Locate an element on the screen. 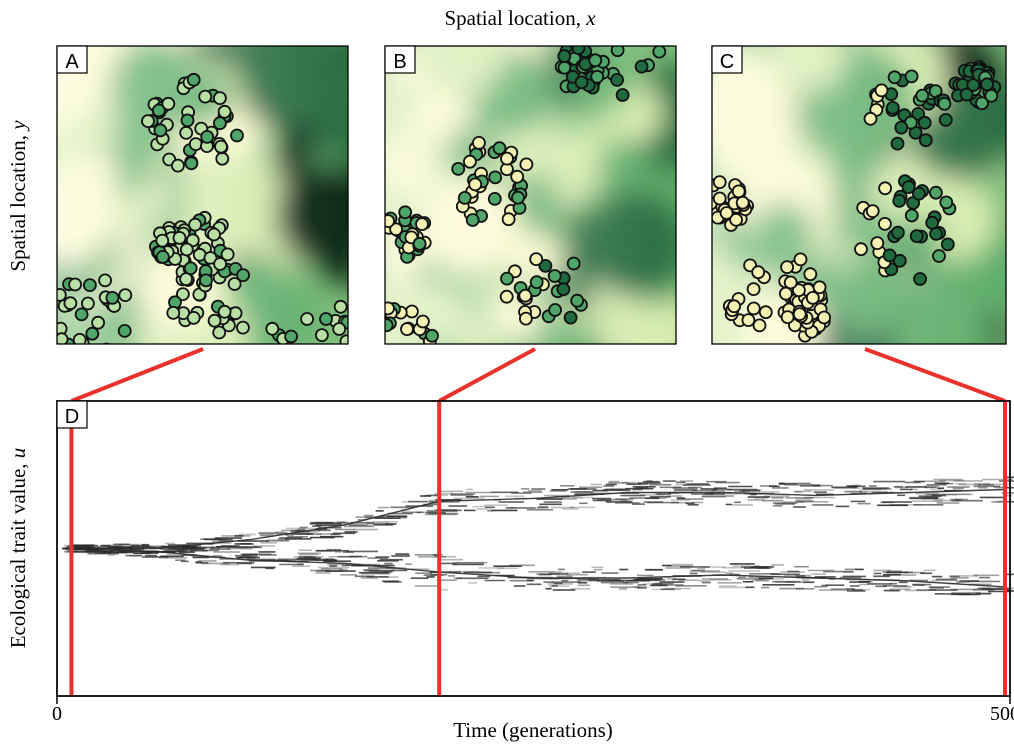 This screenshot has width=1014, height=744. top-ylabel: Spatial location, y is located at coordinates (18, 196).